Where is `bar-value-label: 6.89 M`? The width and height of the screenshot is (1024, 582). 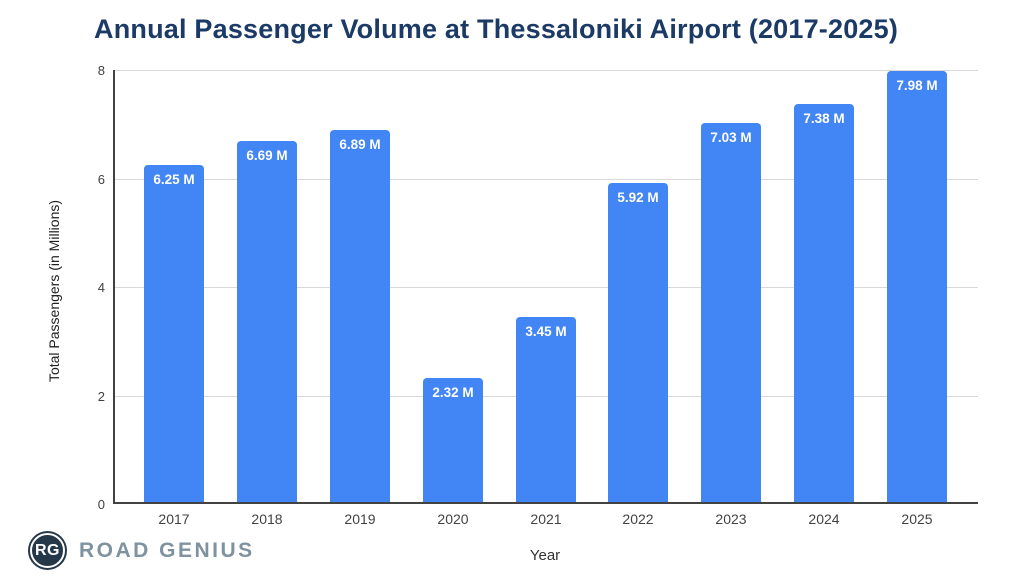 bar-value-label: 6.89 M is located at coordinates (360, 144).